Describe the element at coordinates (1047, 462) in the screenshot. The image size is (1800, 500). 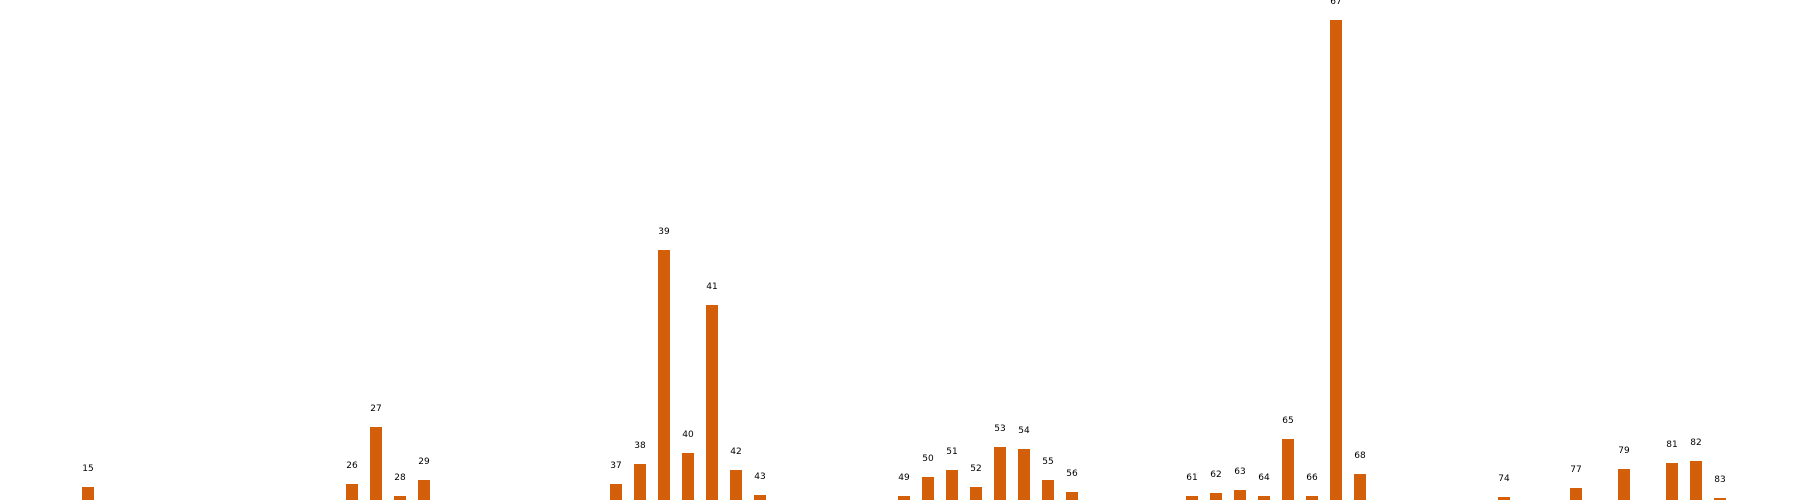
I see `bar-label-55: 55` at that location.